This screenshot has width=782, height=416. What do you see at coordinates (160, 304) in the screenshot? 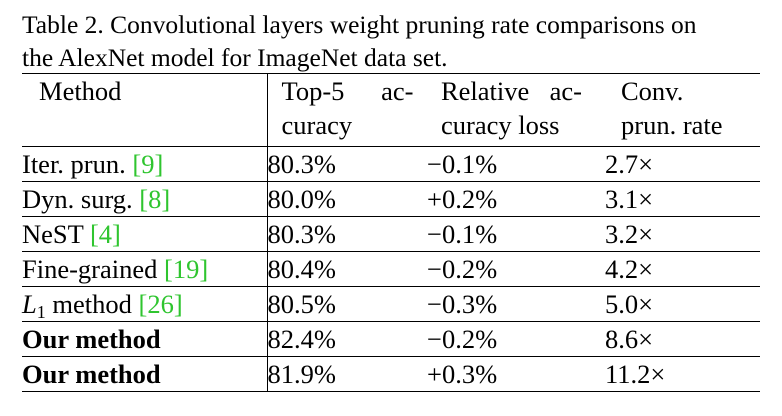
I see `citation-link: [26]` at bounding box center [160, 304].